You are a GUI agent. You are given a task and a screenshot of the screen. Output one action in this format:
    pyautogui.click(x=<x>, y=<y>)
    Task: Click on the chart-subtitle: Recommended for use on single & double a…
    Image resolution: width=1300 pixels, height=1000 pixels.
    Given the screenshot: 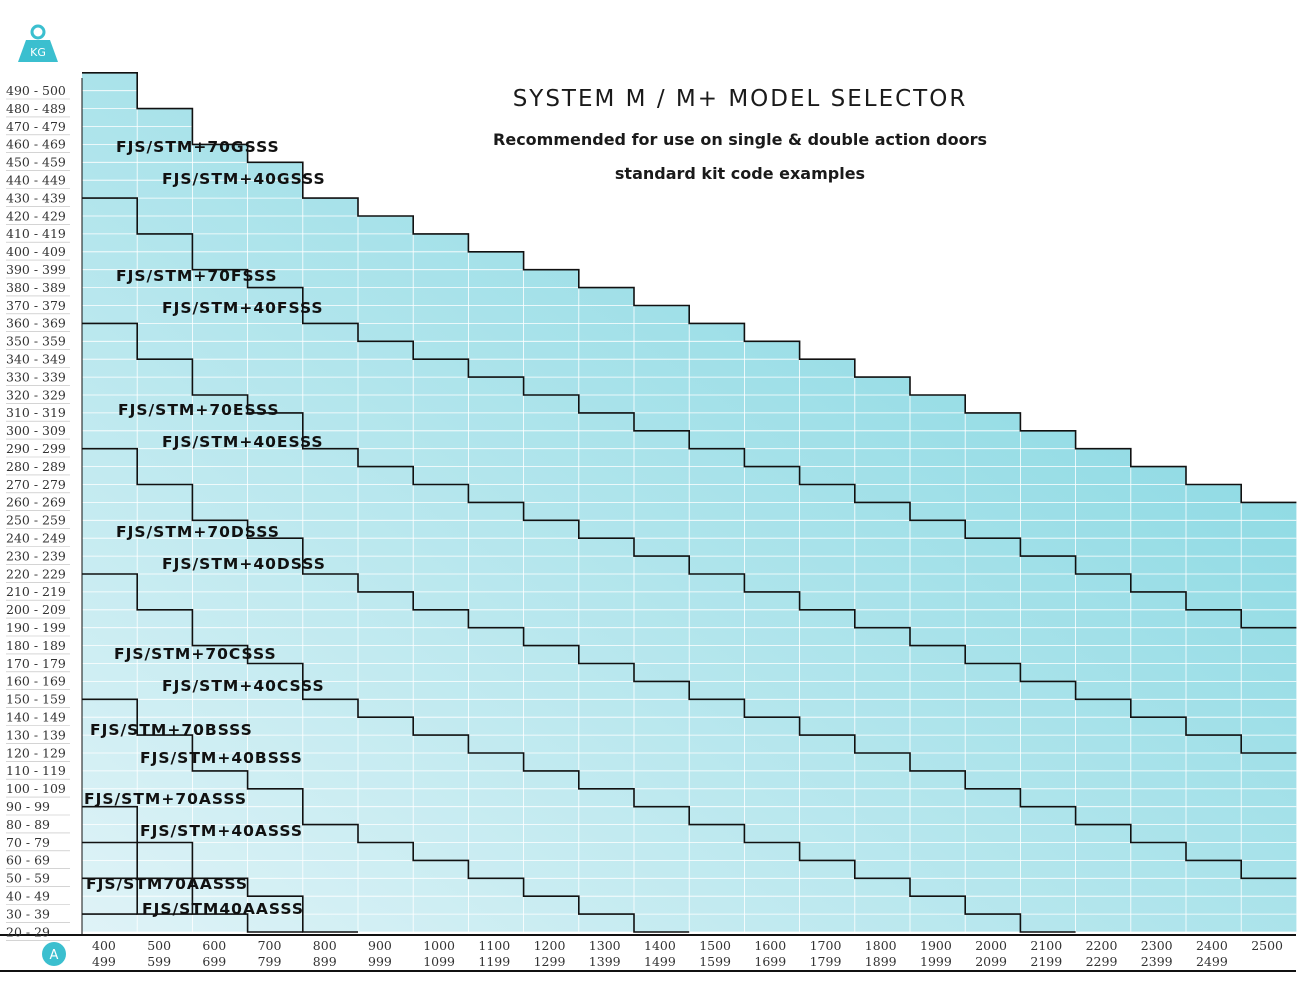 What is the action you would take?
    pyautogui.click(x=740, y=139)
    